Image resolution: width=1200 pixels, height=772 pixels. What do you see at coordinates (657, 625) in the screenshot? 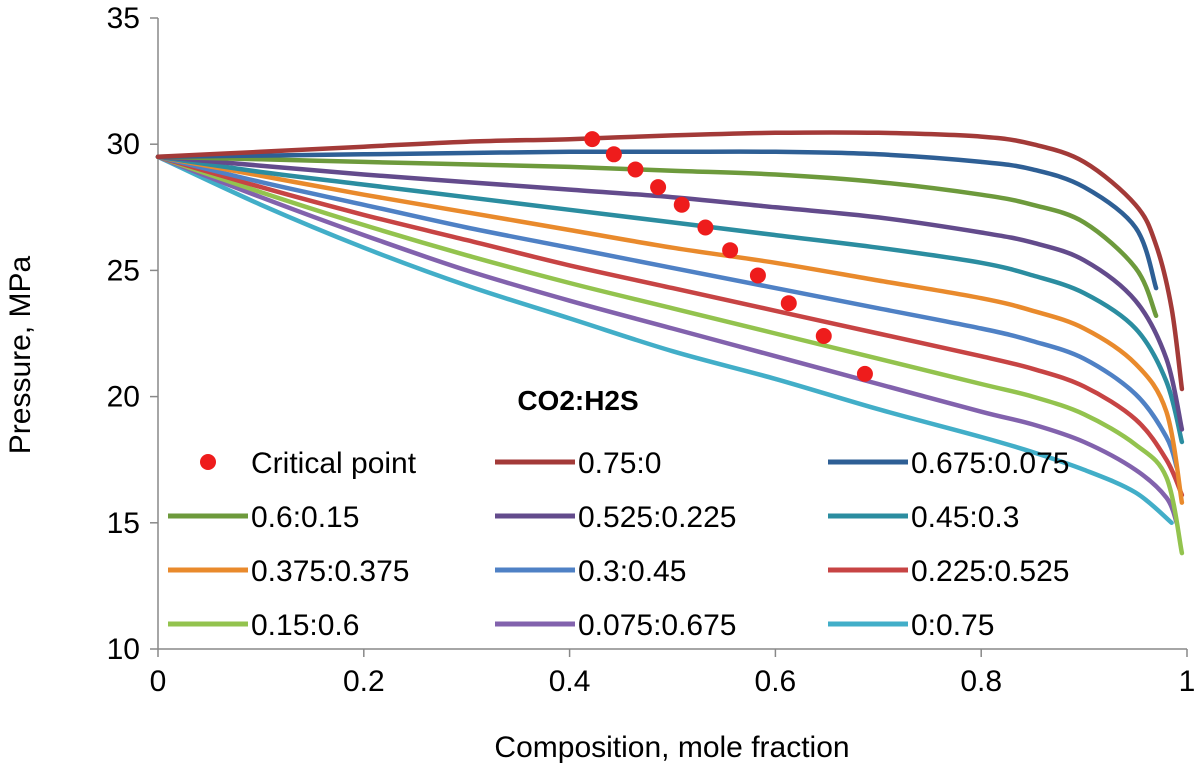
I see `legend-label: 0.075:0.675` at bounding box center [657, 625].